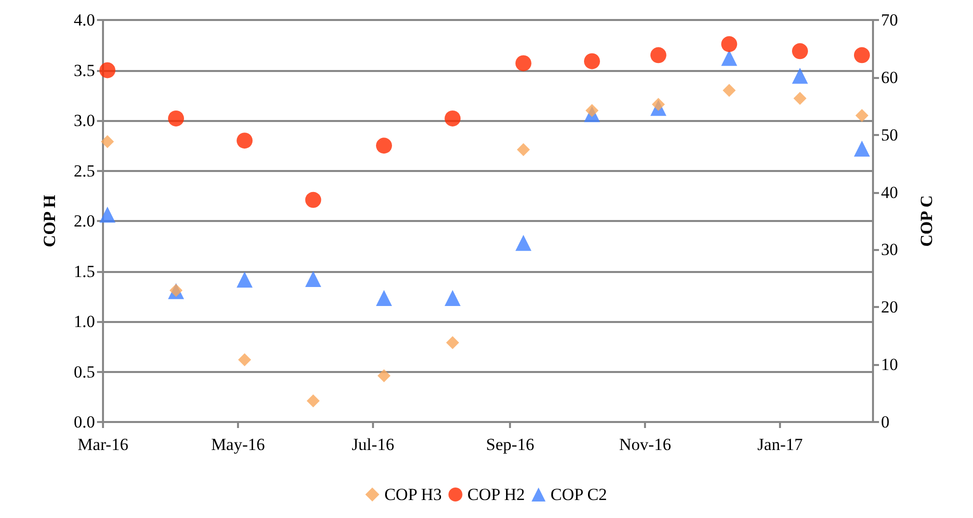 This screenshot has width=973, height=518. I want to click on y2-tick-label: 70, so click(889, 20).